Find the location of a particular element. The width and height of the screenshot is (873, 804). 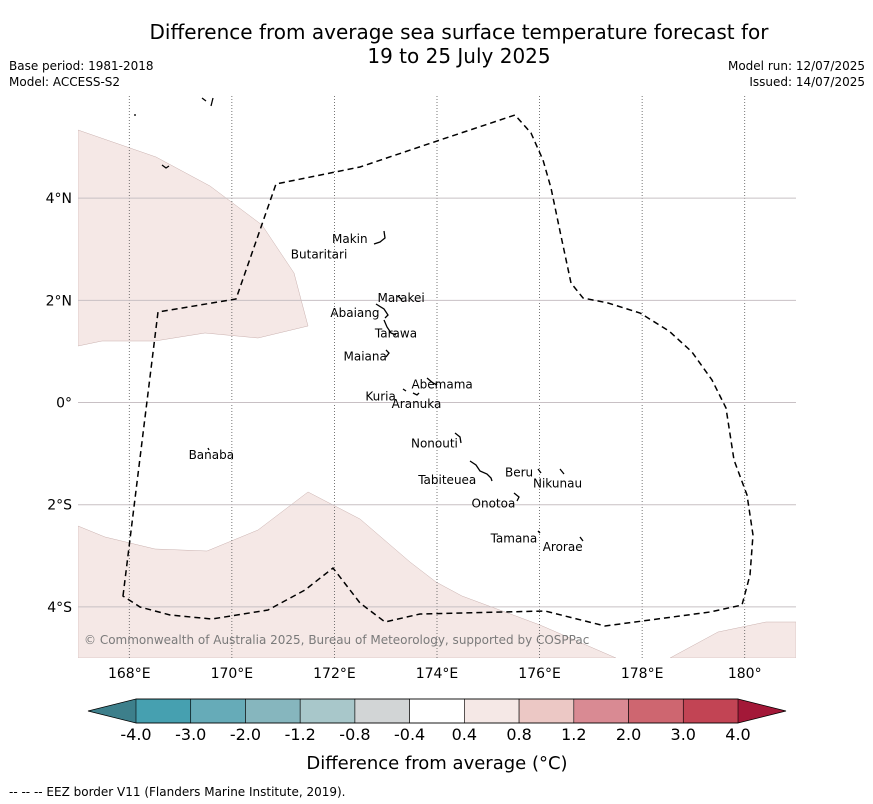

island-hook is located at coordinates (165, 166).